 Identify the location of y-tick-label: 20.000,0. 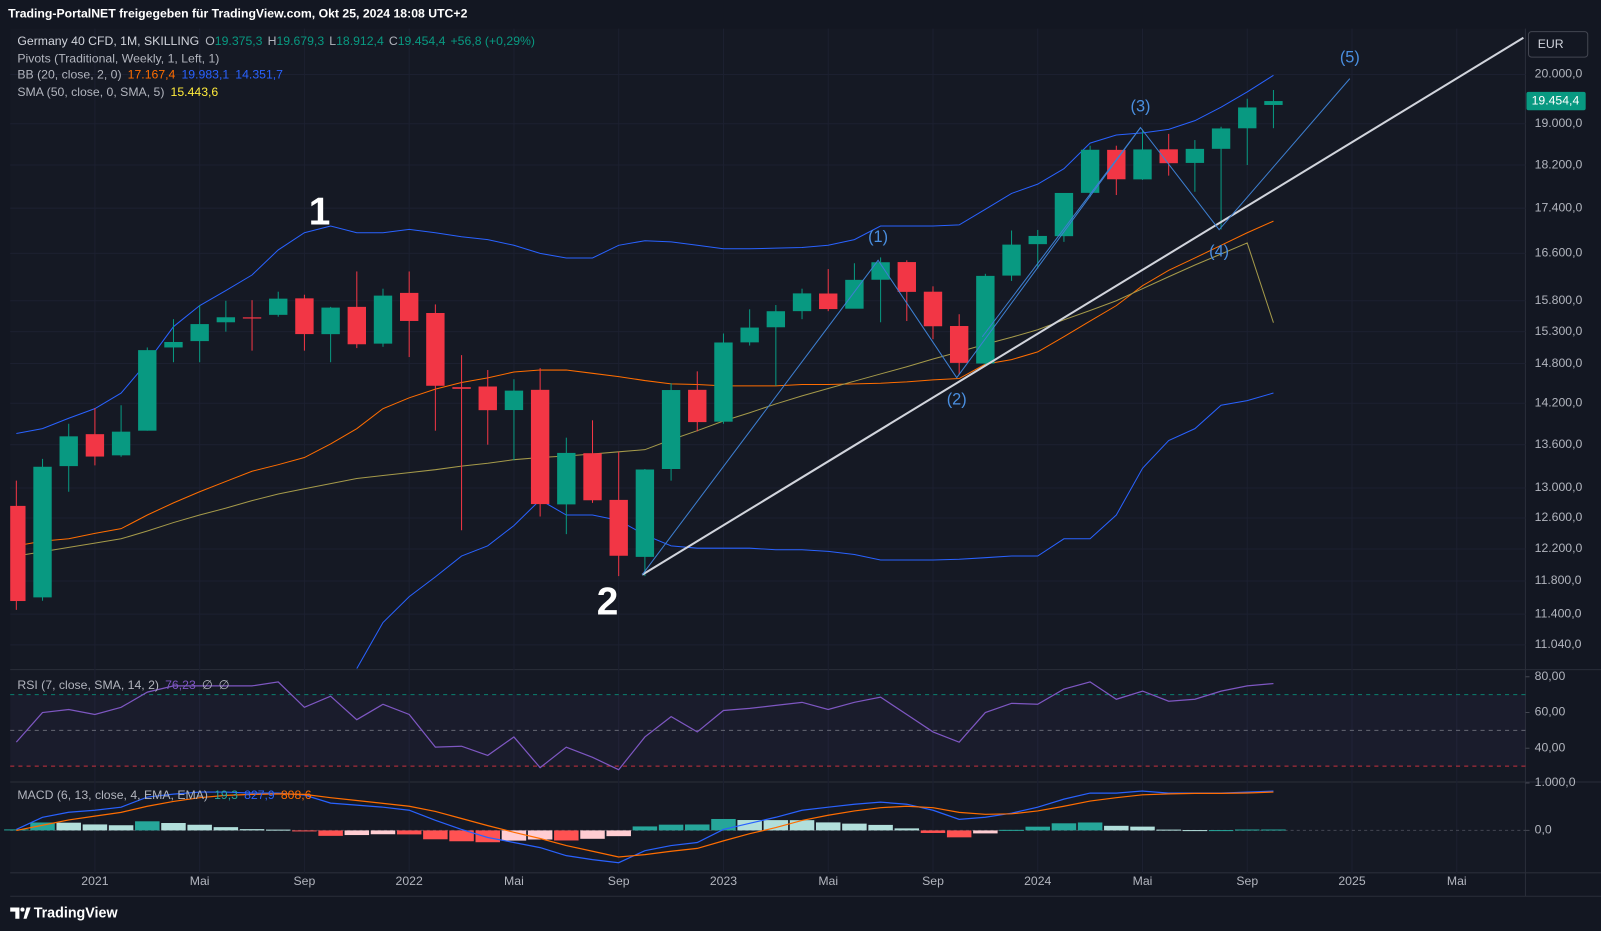
(1559, 74).